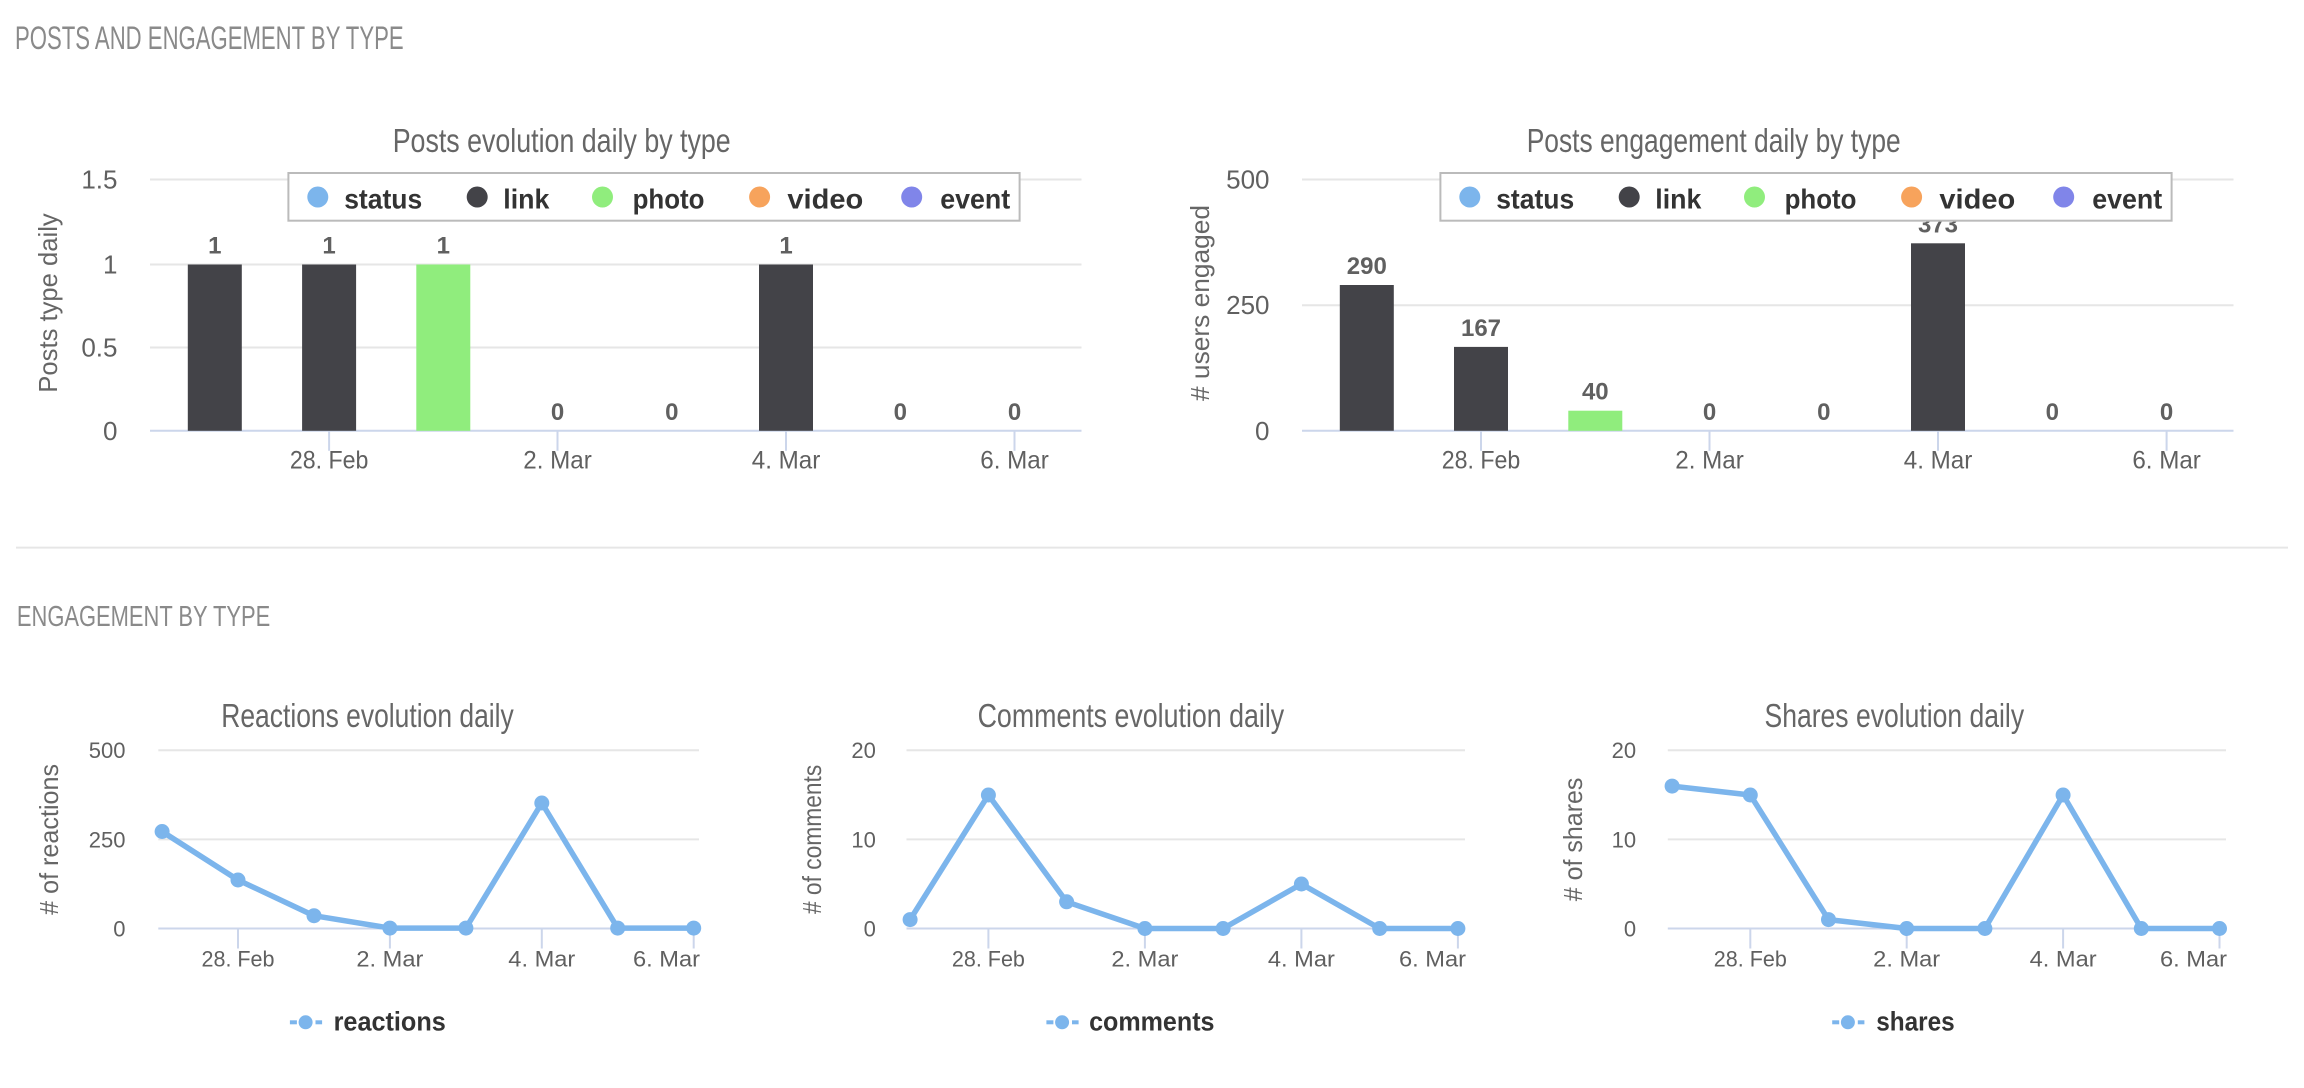  What do you see at coordinates (99, 180) in the screenshot?
I see `svg-text: 1.5` at bounding box center [99, 180].